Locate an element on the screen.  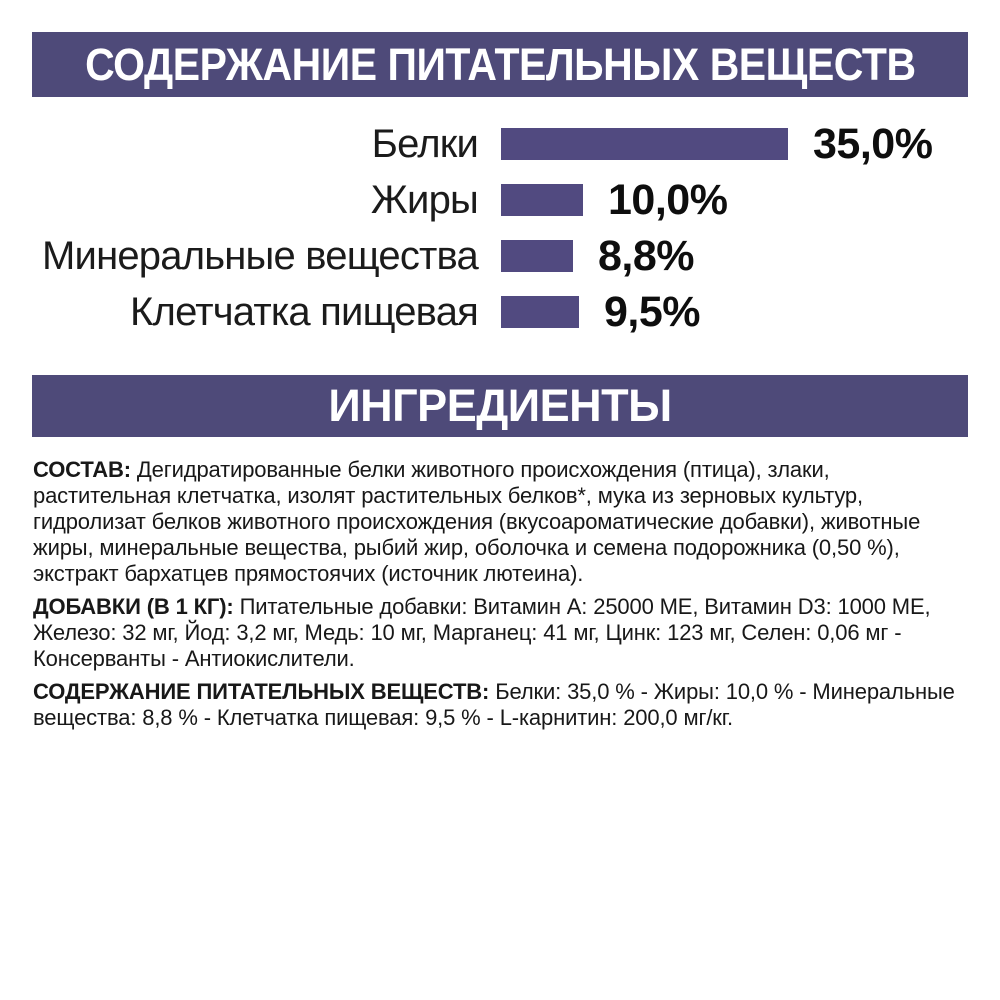
nutrition-content-banner-title: СОДЕРЖАНИЕ ПИТАТЕЛЬНЫХ ВЕЩЕСТВ is located at coordinates (500, 64).